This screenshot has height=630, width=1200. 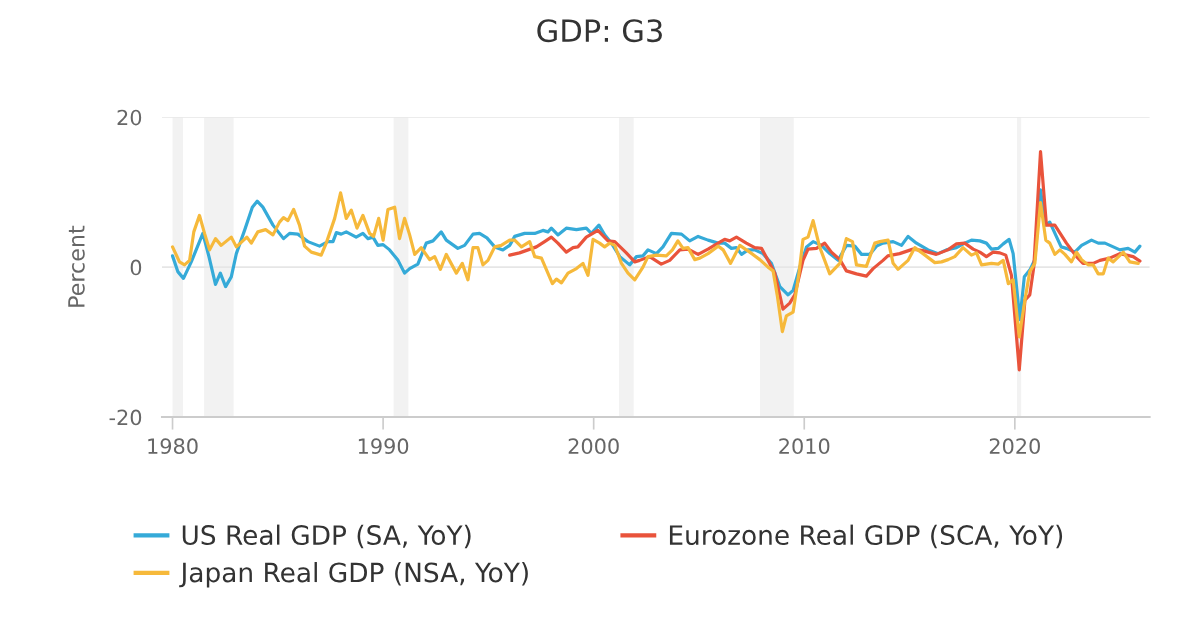 What do you see at coordinates (353, 575) in the screenshot?
I see `legend-label: Japan Real GDP (NSA, YoY)` at bounding box center [353, 575].